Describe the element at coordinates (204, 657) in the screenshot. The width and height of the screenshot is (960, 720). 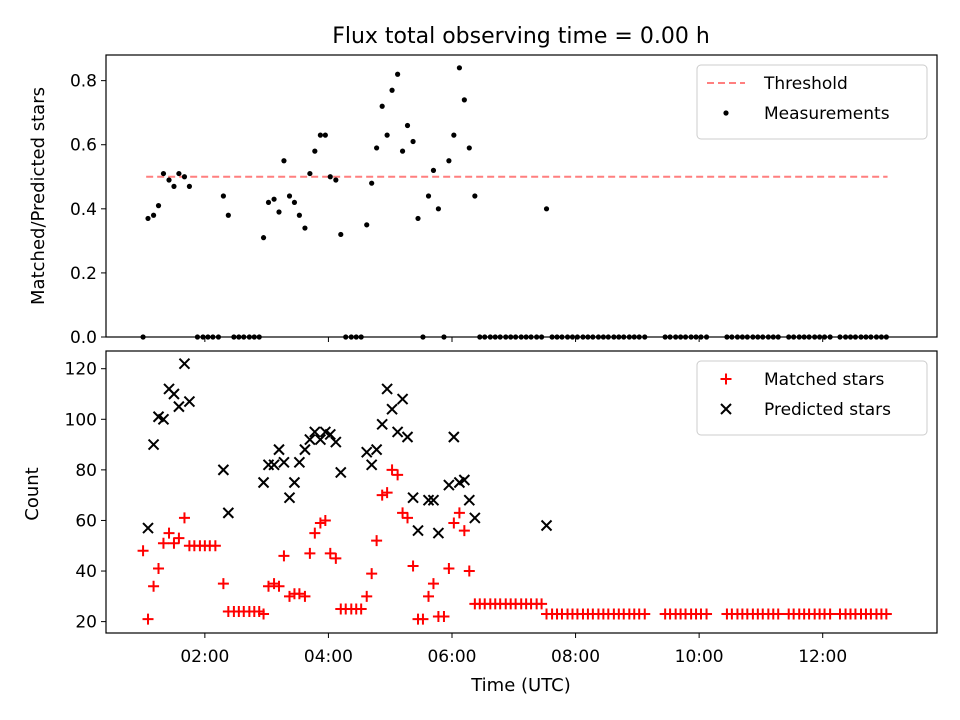
I see `bottom-x-tick-label: 02:00` at that location.